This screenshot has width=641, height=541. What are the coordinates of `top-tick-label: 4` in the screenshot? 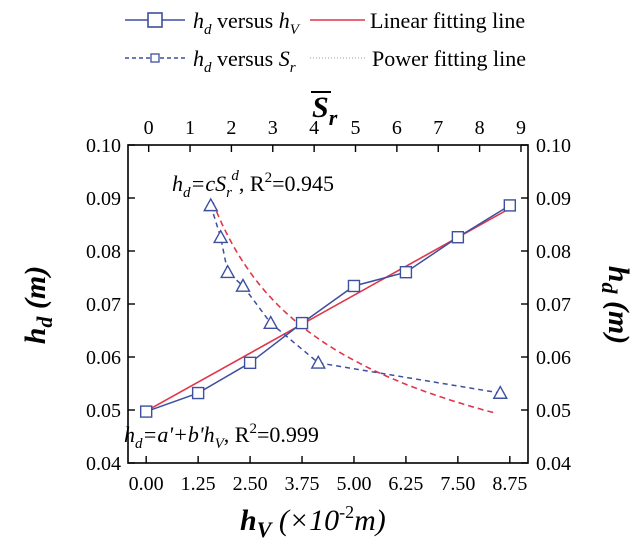 It's located at (314, 128).